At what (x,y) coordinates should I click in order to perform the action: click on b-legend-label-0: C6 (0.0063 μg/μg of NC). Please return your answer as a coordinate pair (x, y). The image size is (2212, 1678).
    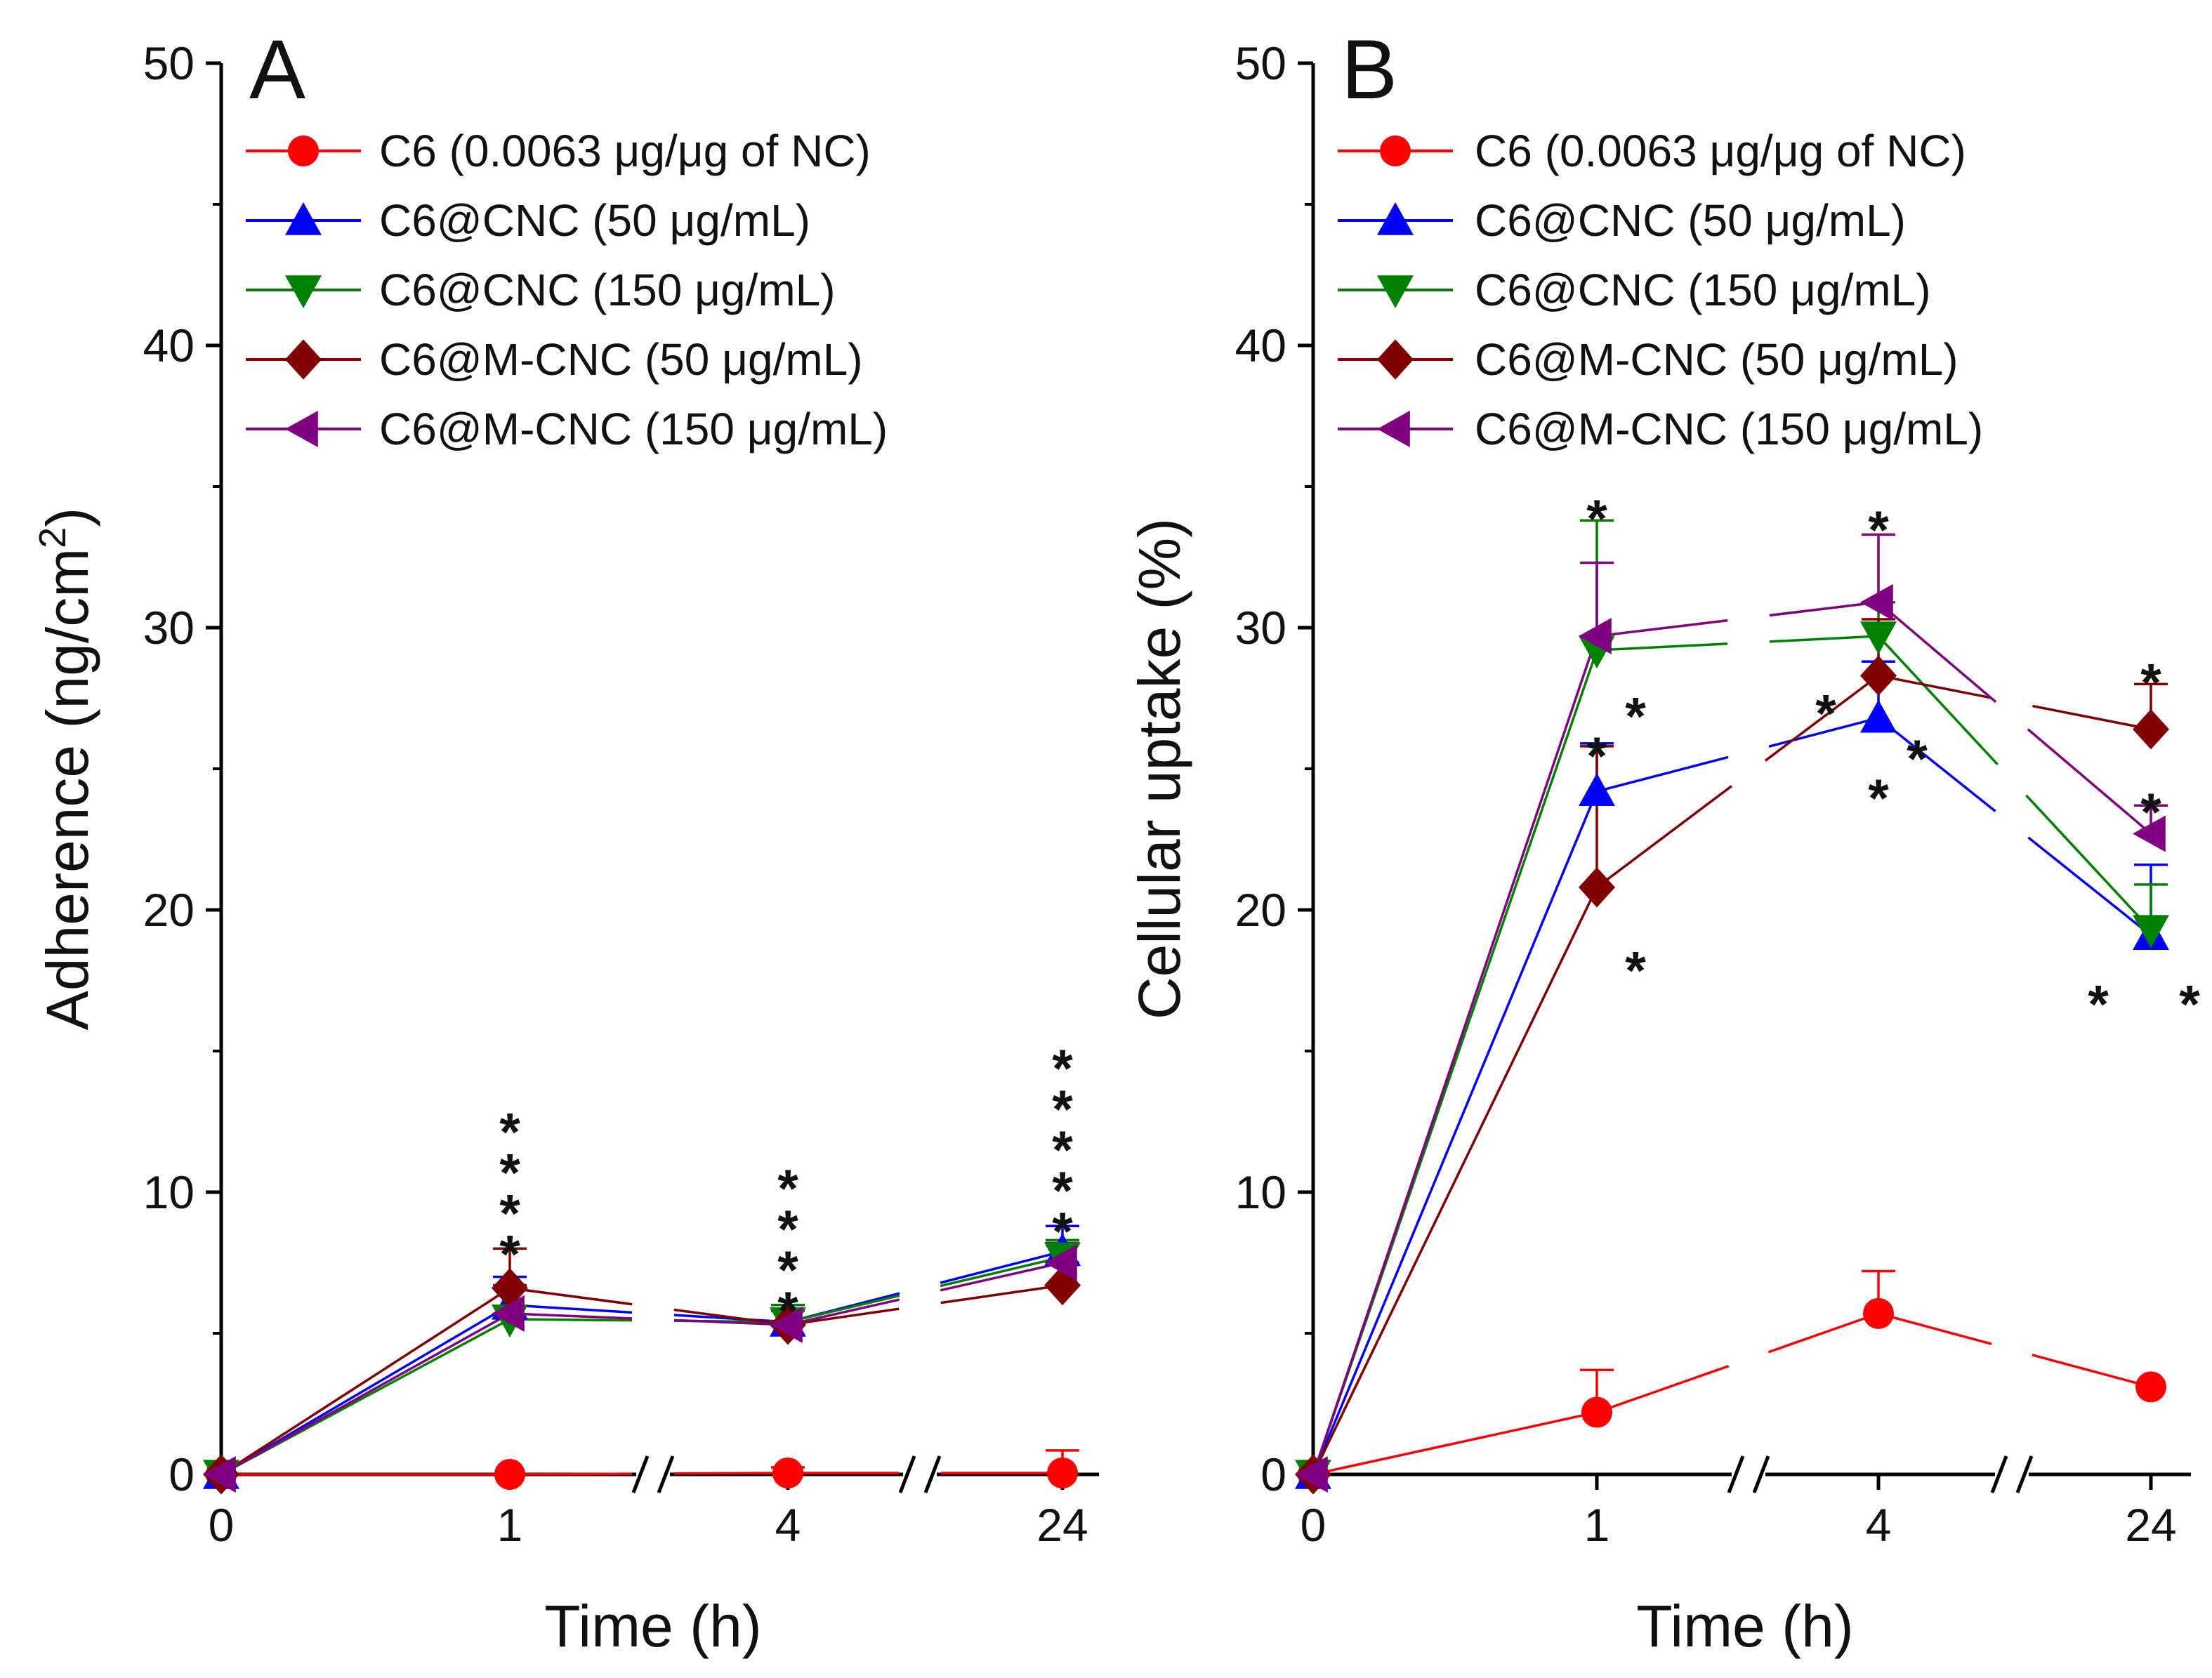
    Looking at the image, I should click on (1720, 151).